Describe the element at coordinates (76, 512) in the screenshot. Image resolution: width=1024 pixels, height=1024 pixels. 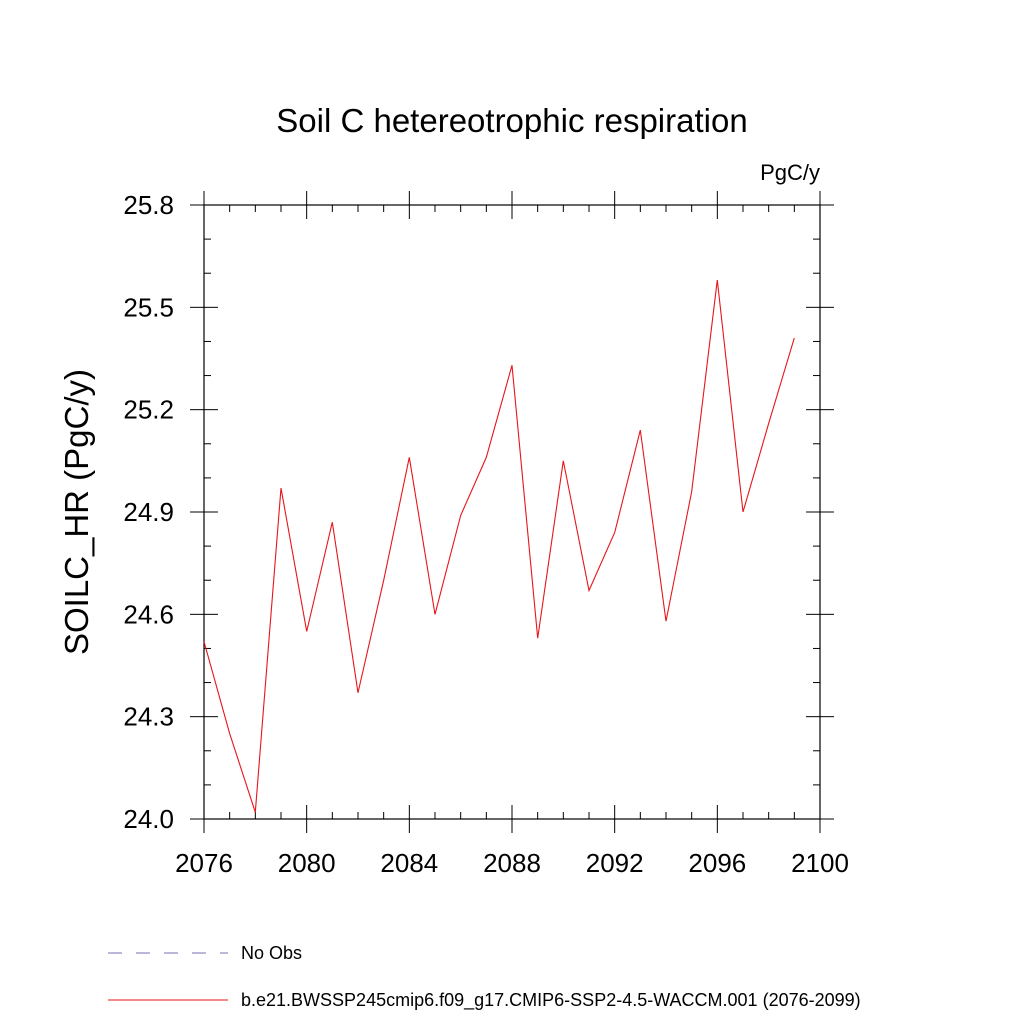
I see `y-axis-label: SOILC_HR (PgC/y)` at that location.